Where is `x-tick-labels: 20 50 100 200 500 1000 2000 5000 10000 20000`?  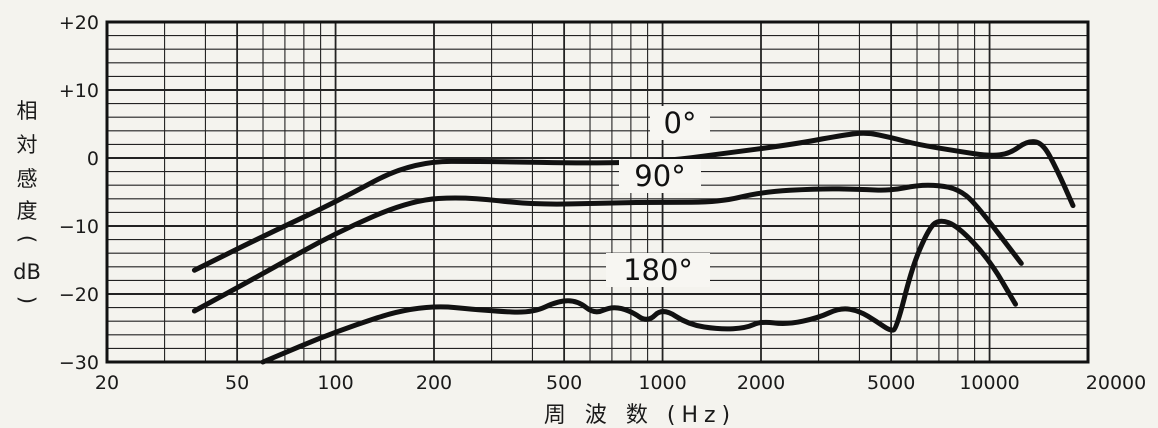
x-tick-labels: 20 50 100 200 500 1000 2000 5000 10000 20000 is located at coordinates (620, 383).